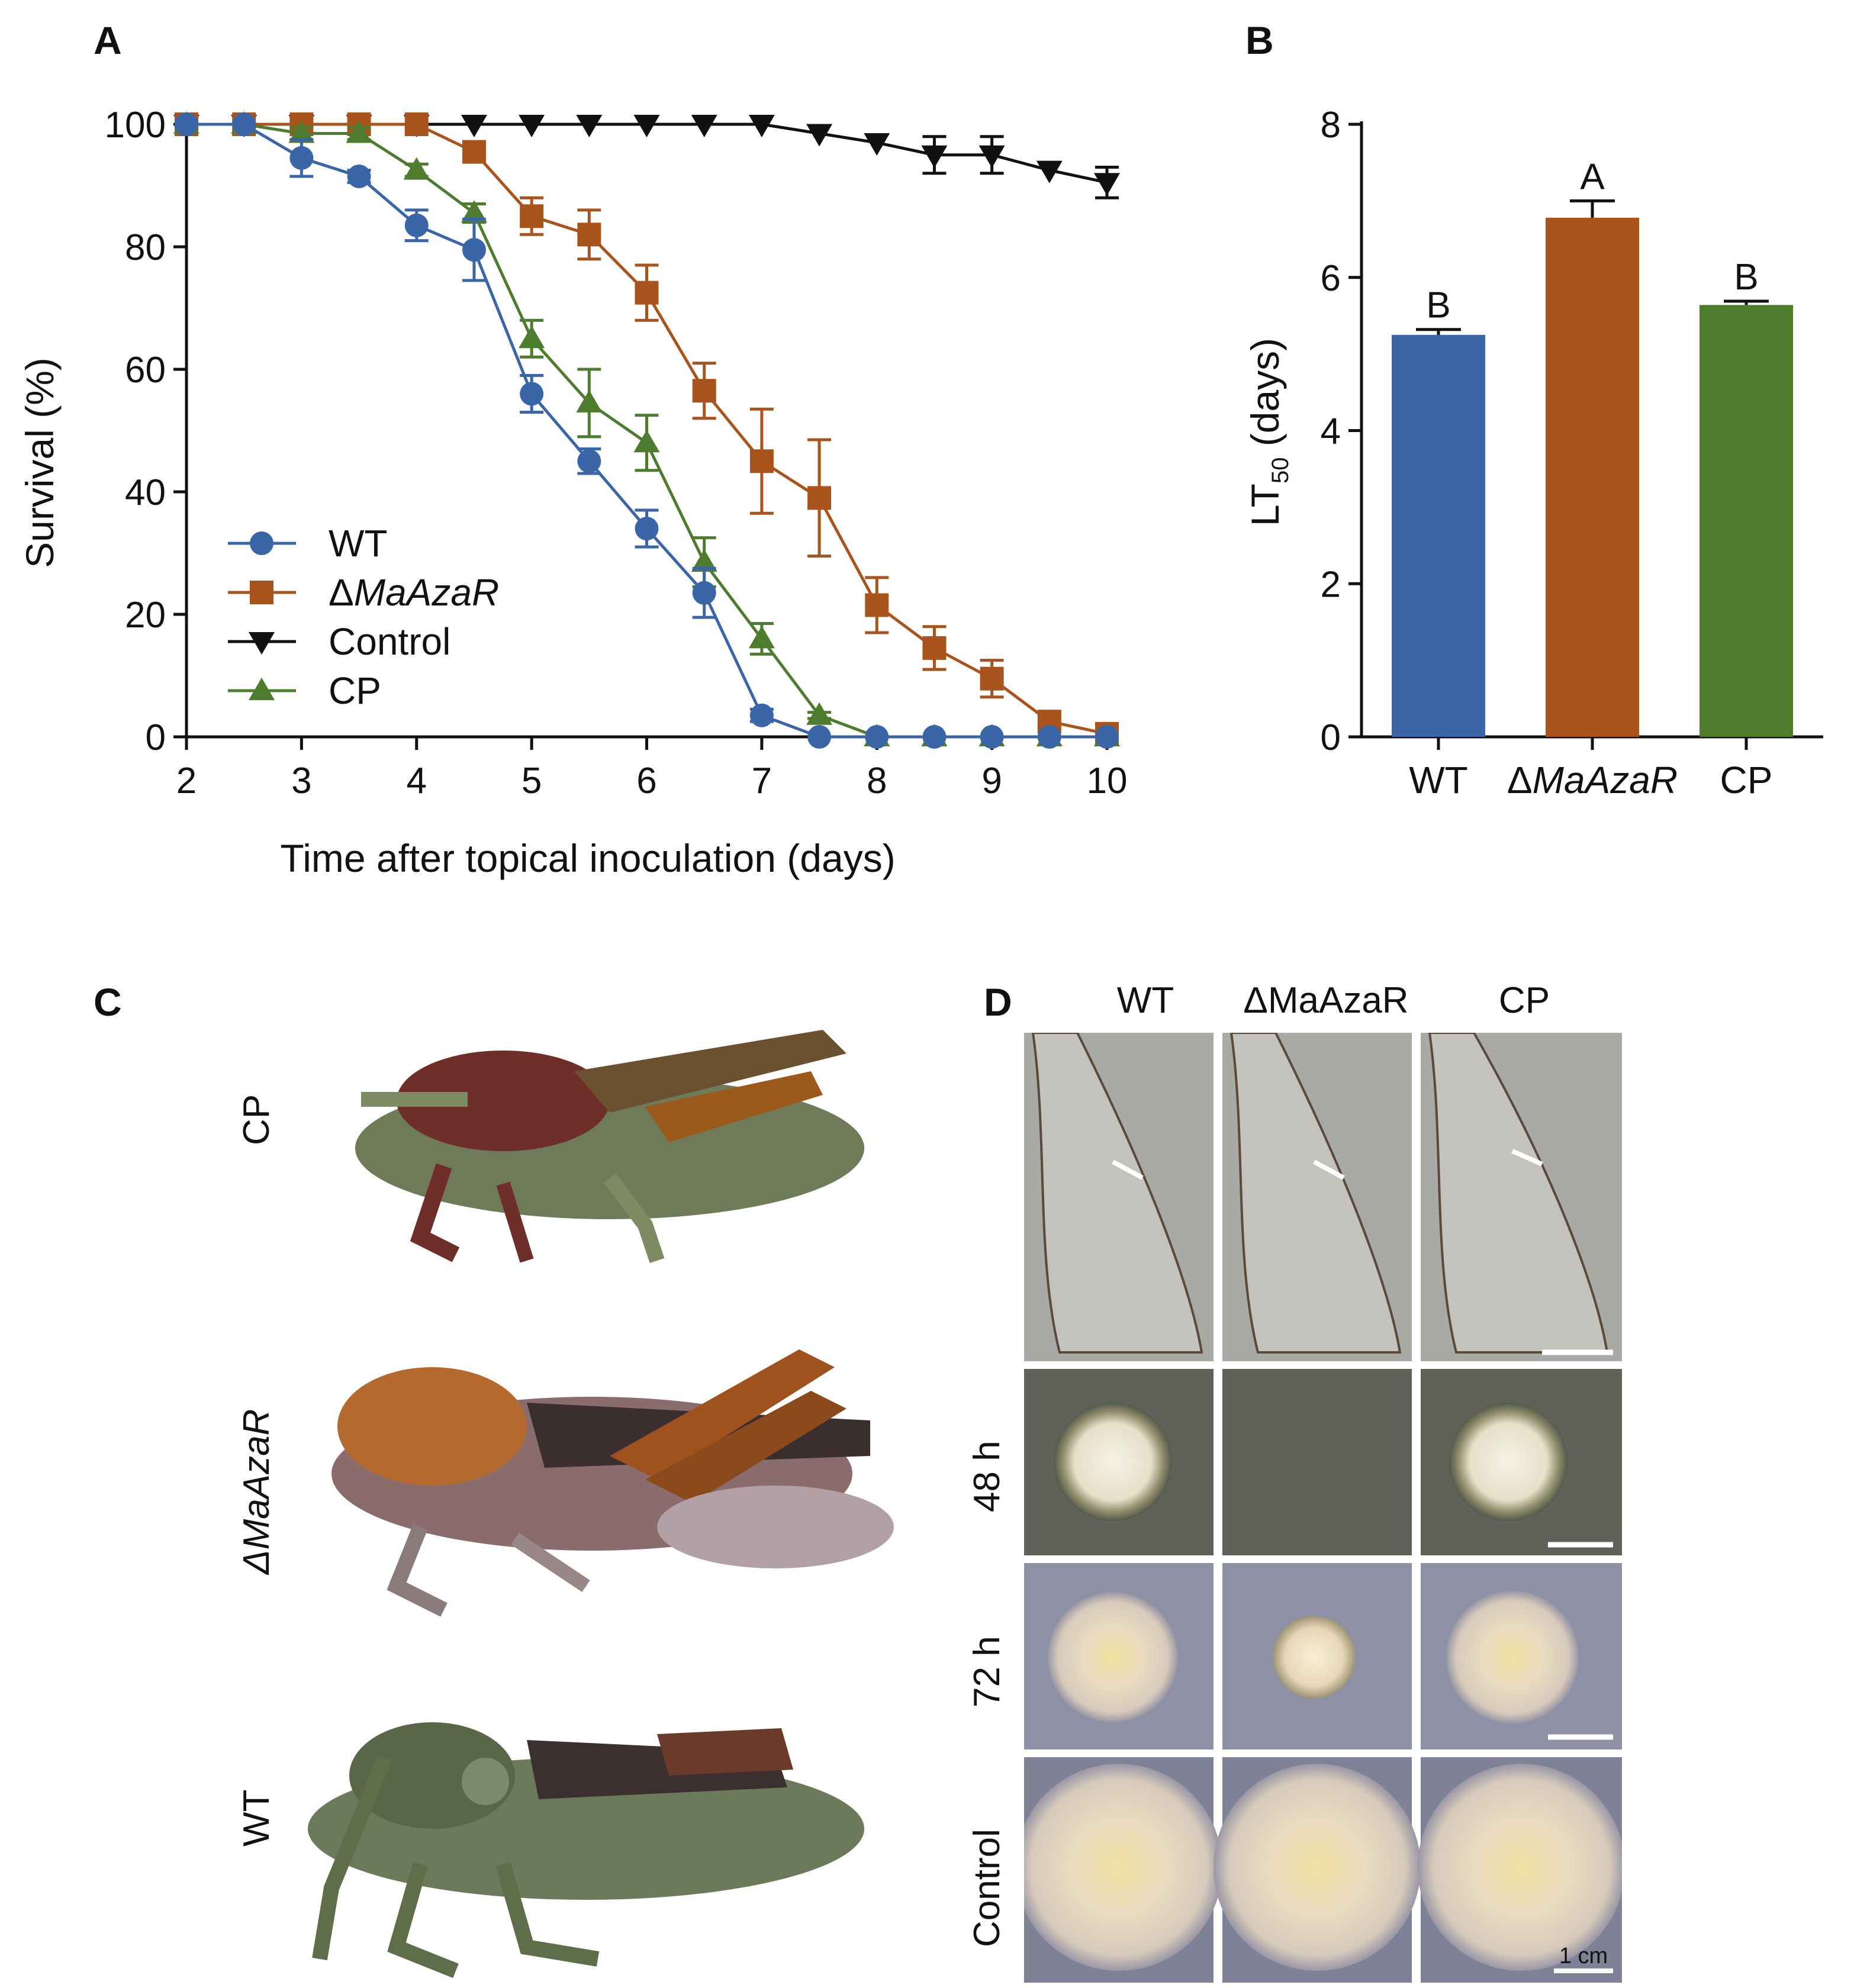  What do you see at coordinates (145, 492) in the screenshot?
I see `y-tick-label: 40` at bounding box center [145, 492].